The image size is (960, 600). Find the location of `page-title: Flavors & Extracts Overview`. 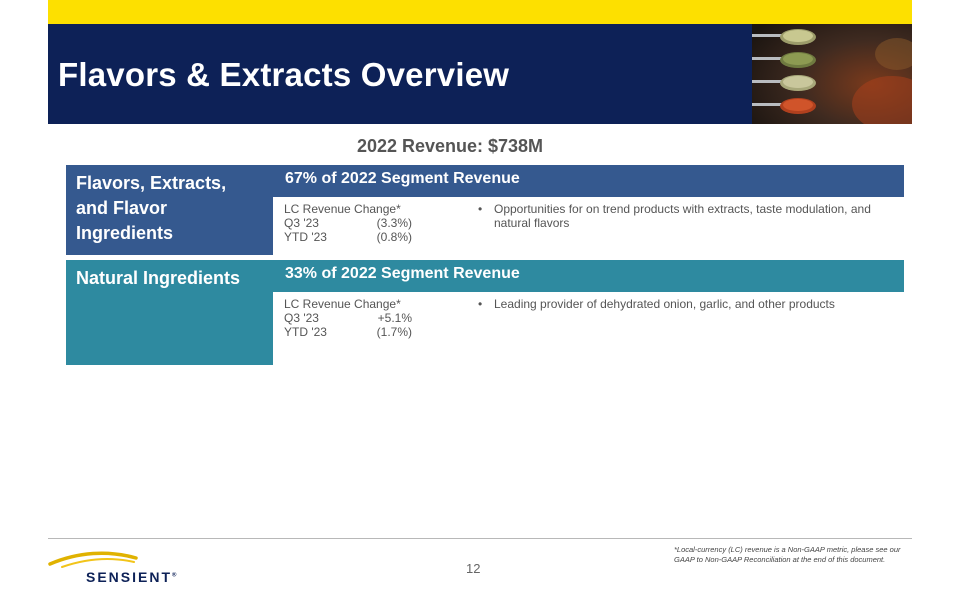

page-title: Flavors & Extracts Overview is located at coordinates (284, 74).